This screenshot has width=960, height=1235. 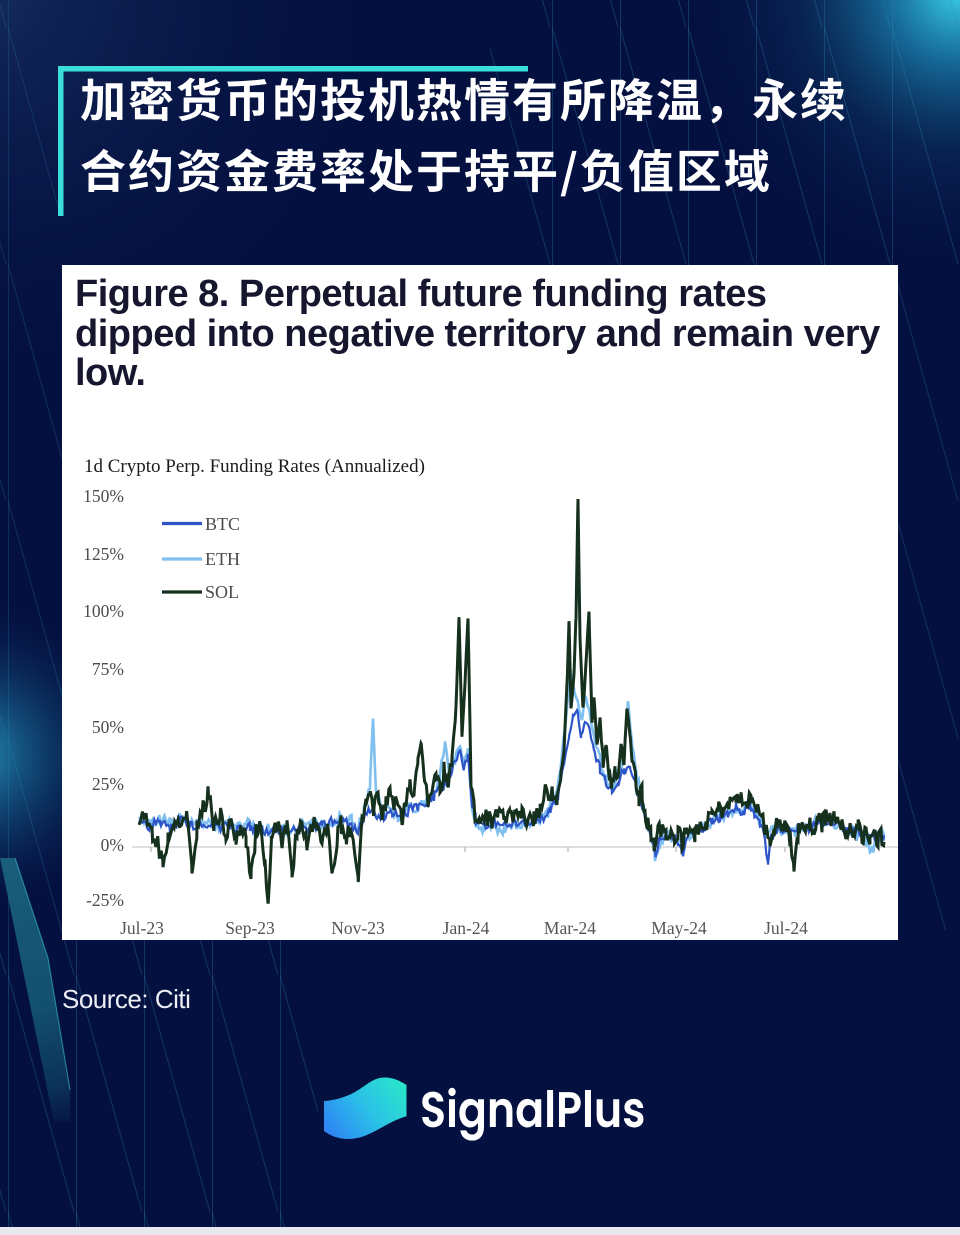 What do you see at coordinates (222, 592) in the screenshot?
I see `svg-text: SOL` at bounding box center [222, 592].